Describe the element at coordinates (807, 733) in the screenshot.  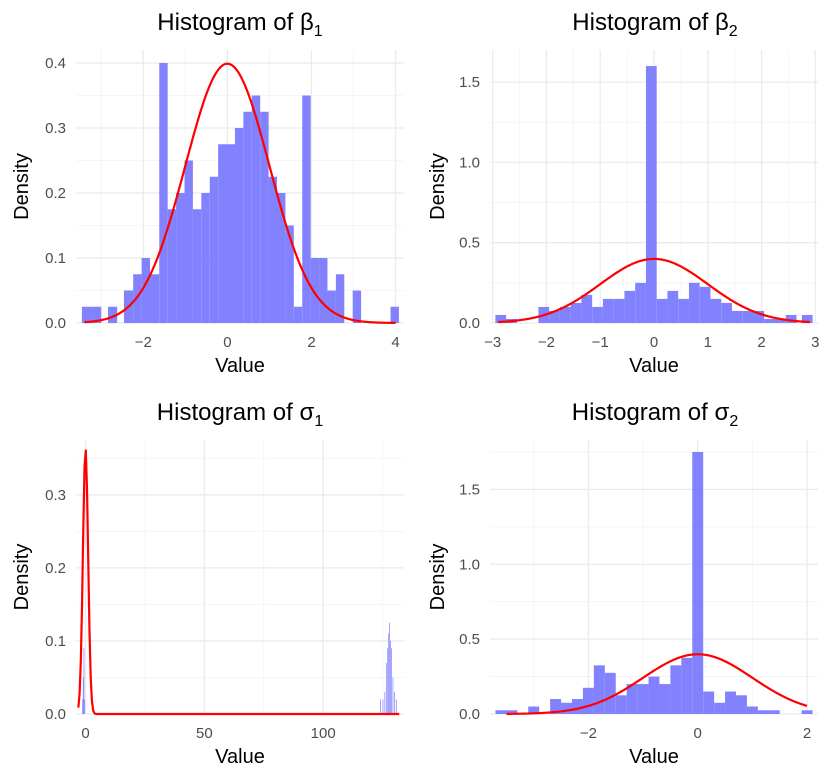
I see `x-tick-label: 2` at that location.